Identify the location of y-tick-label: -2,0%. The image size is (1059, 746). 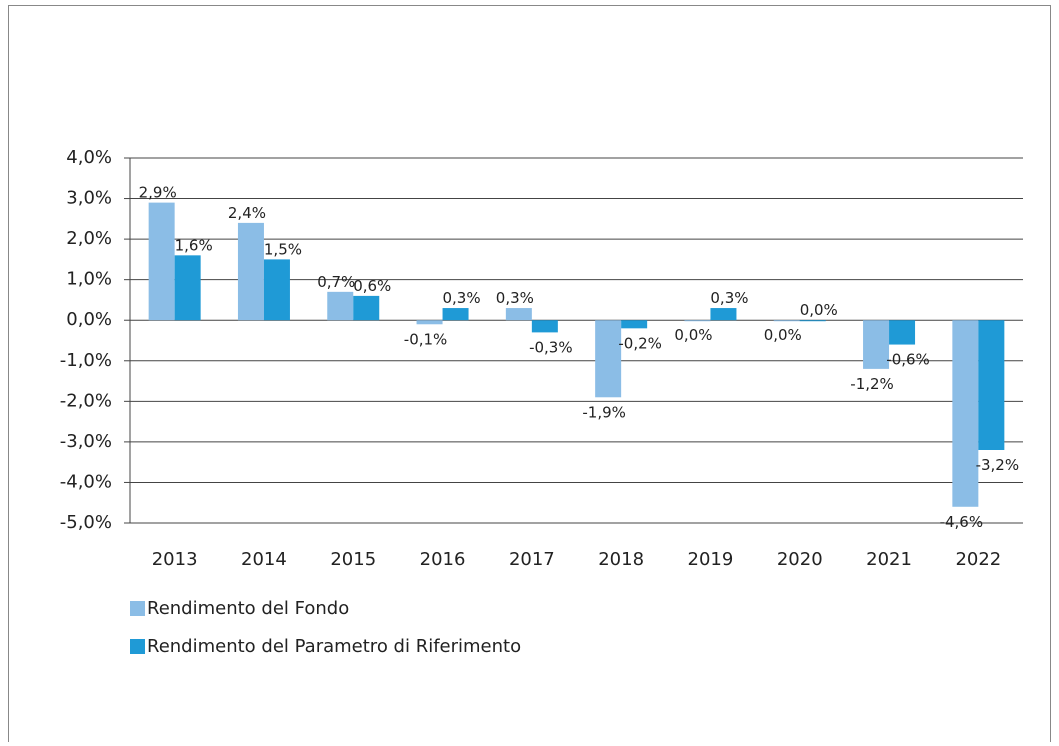
(86, 400).